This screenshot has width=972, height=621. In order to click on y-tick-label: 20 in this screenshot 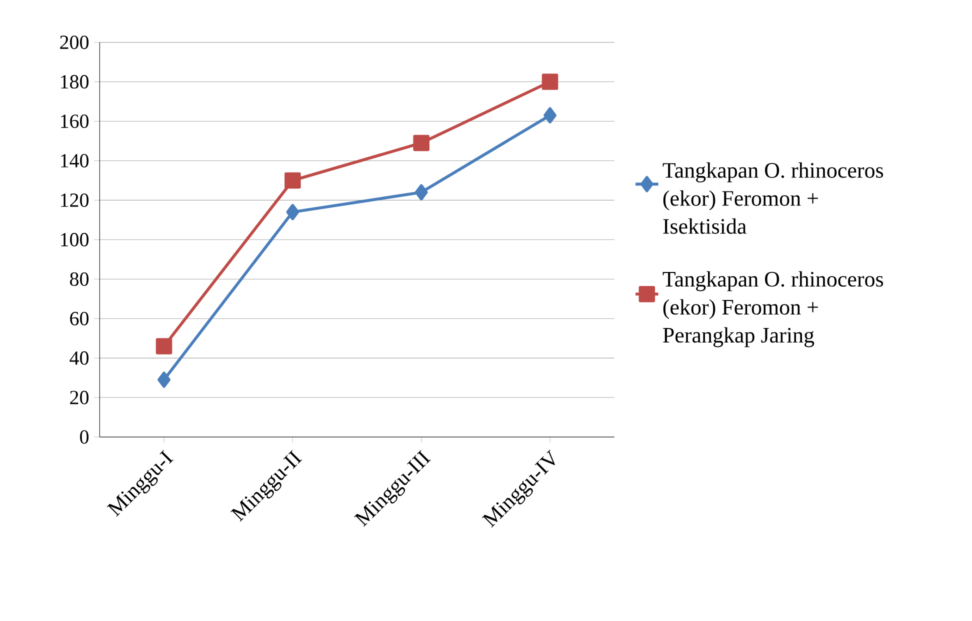, I will do `click(79, 397)`.